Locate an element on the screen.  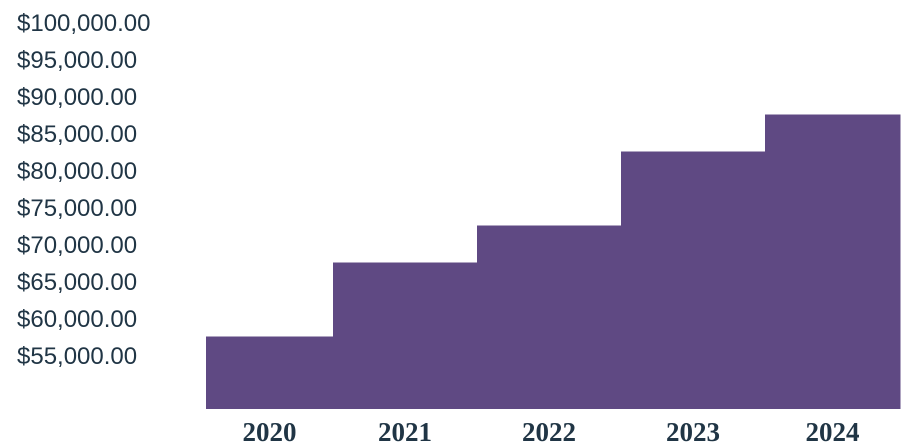
area-step-2023 is located at coordinates (693, 280).